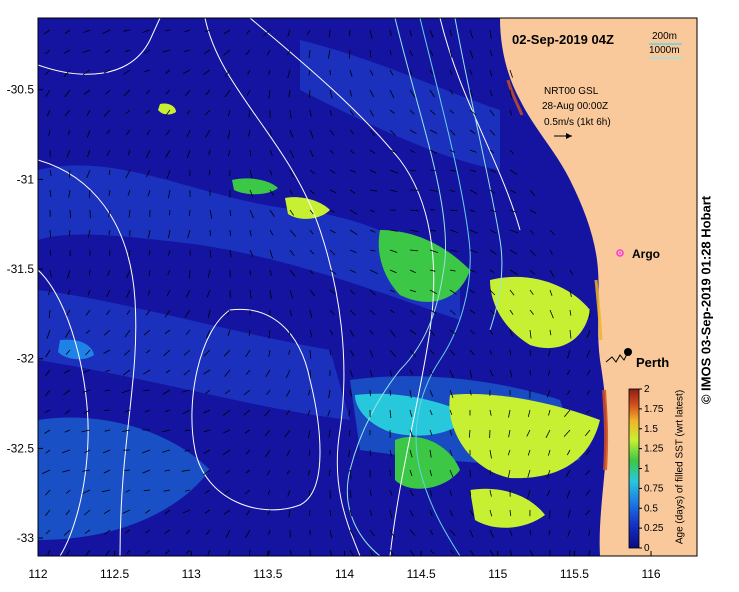 Image resolution: width=739 pixels, height=592 pixels. I want to click on colorbar-tick-label: 0, so click(647, 548).